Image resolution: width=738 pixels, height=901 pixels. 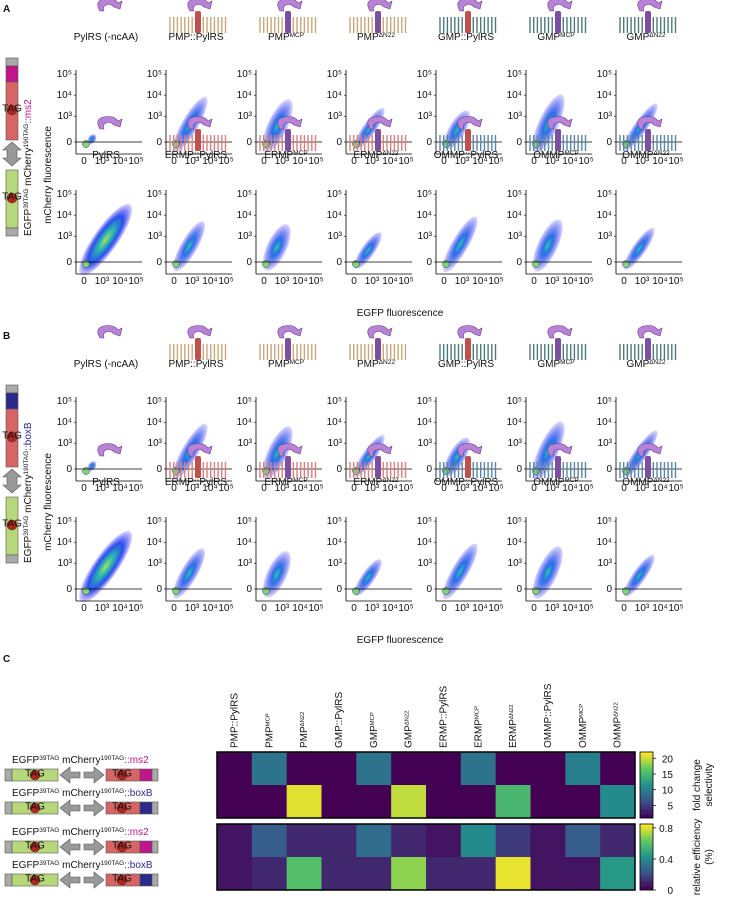 What do you see at coordinates (670, 806) in the screenshot?
I see `colorbar-tick-label: 5` at bounding box center [670, 806].